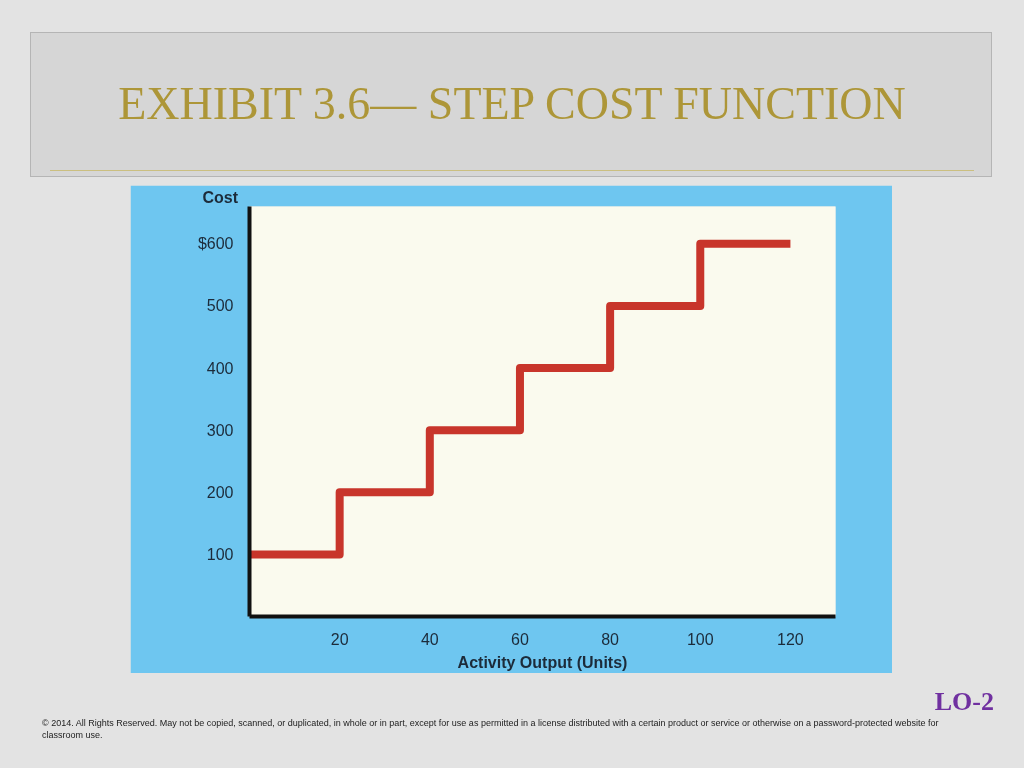 The width and height of the screenshot is (1024, 768). Describe the element at coordinates (964, 701) in the screenshot. I see `text: LO-2` at that location.